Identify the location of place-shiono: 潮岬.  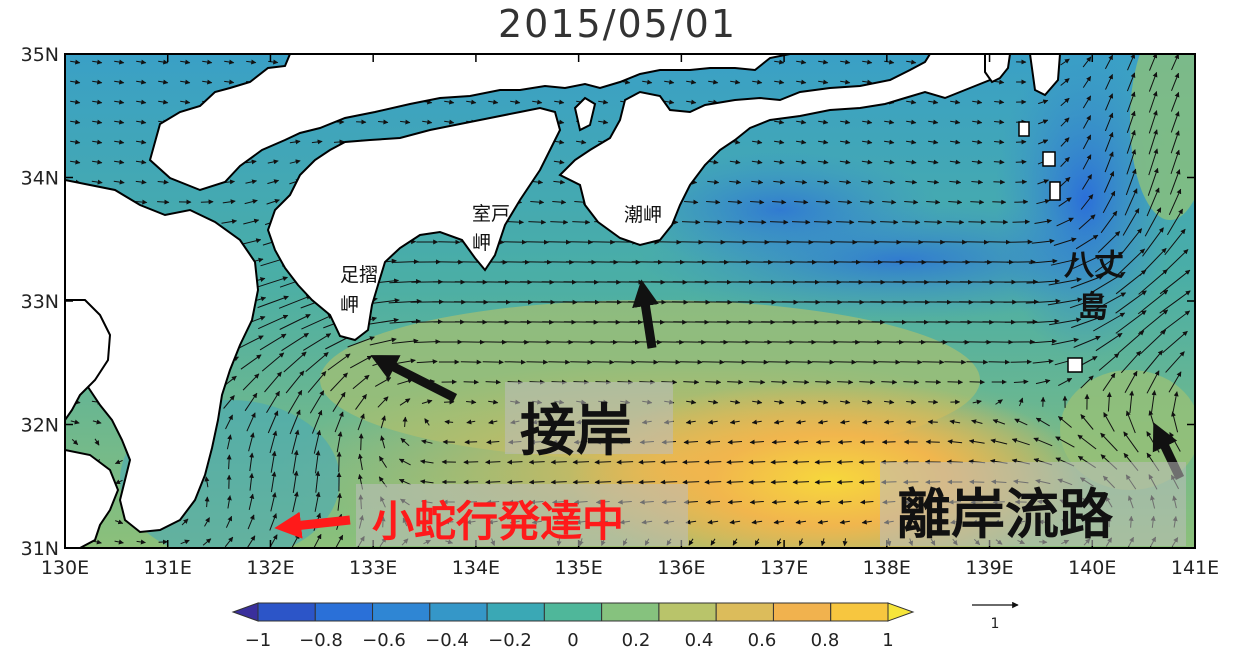
(643, 215).